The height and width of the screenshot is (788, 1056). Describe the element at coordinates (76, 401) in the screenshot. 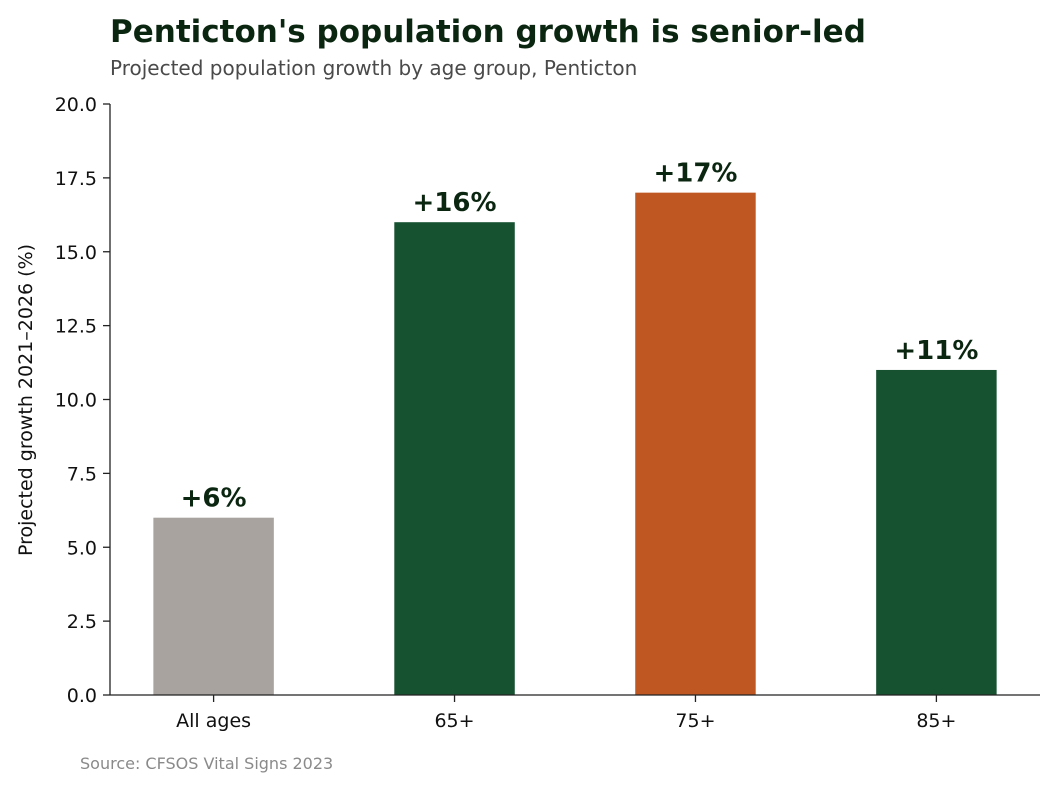

I see `y-tick-label: 10.0` at that location.